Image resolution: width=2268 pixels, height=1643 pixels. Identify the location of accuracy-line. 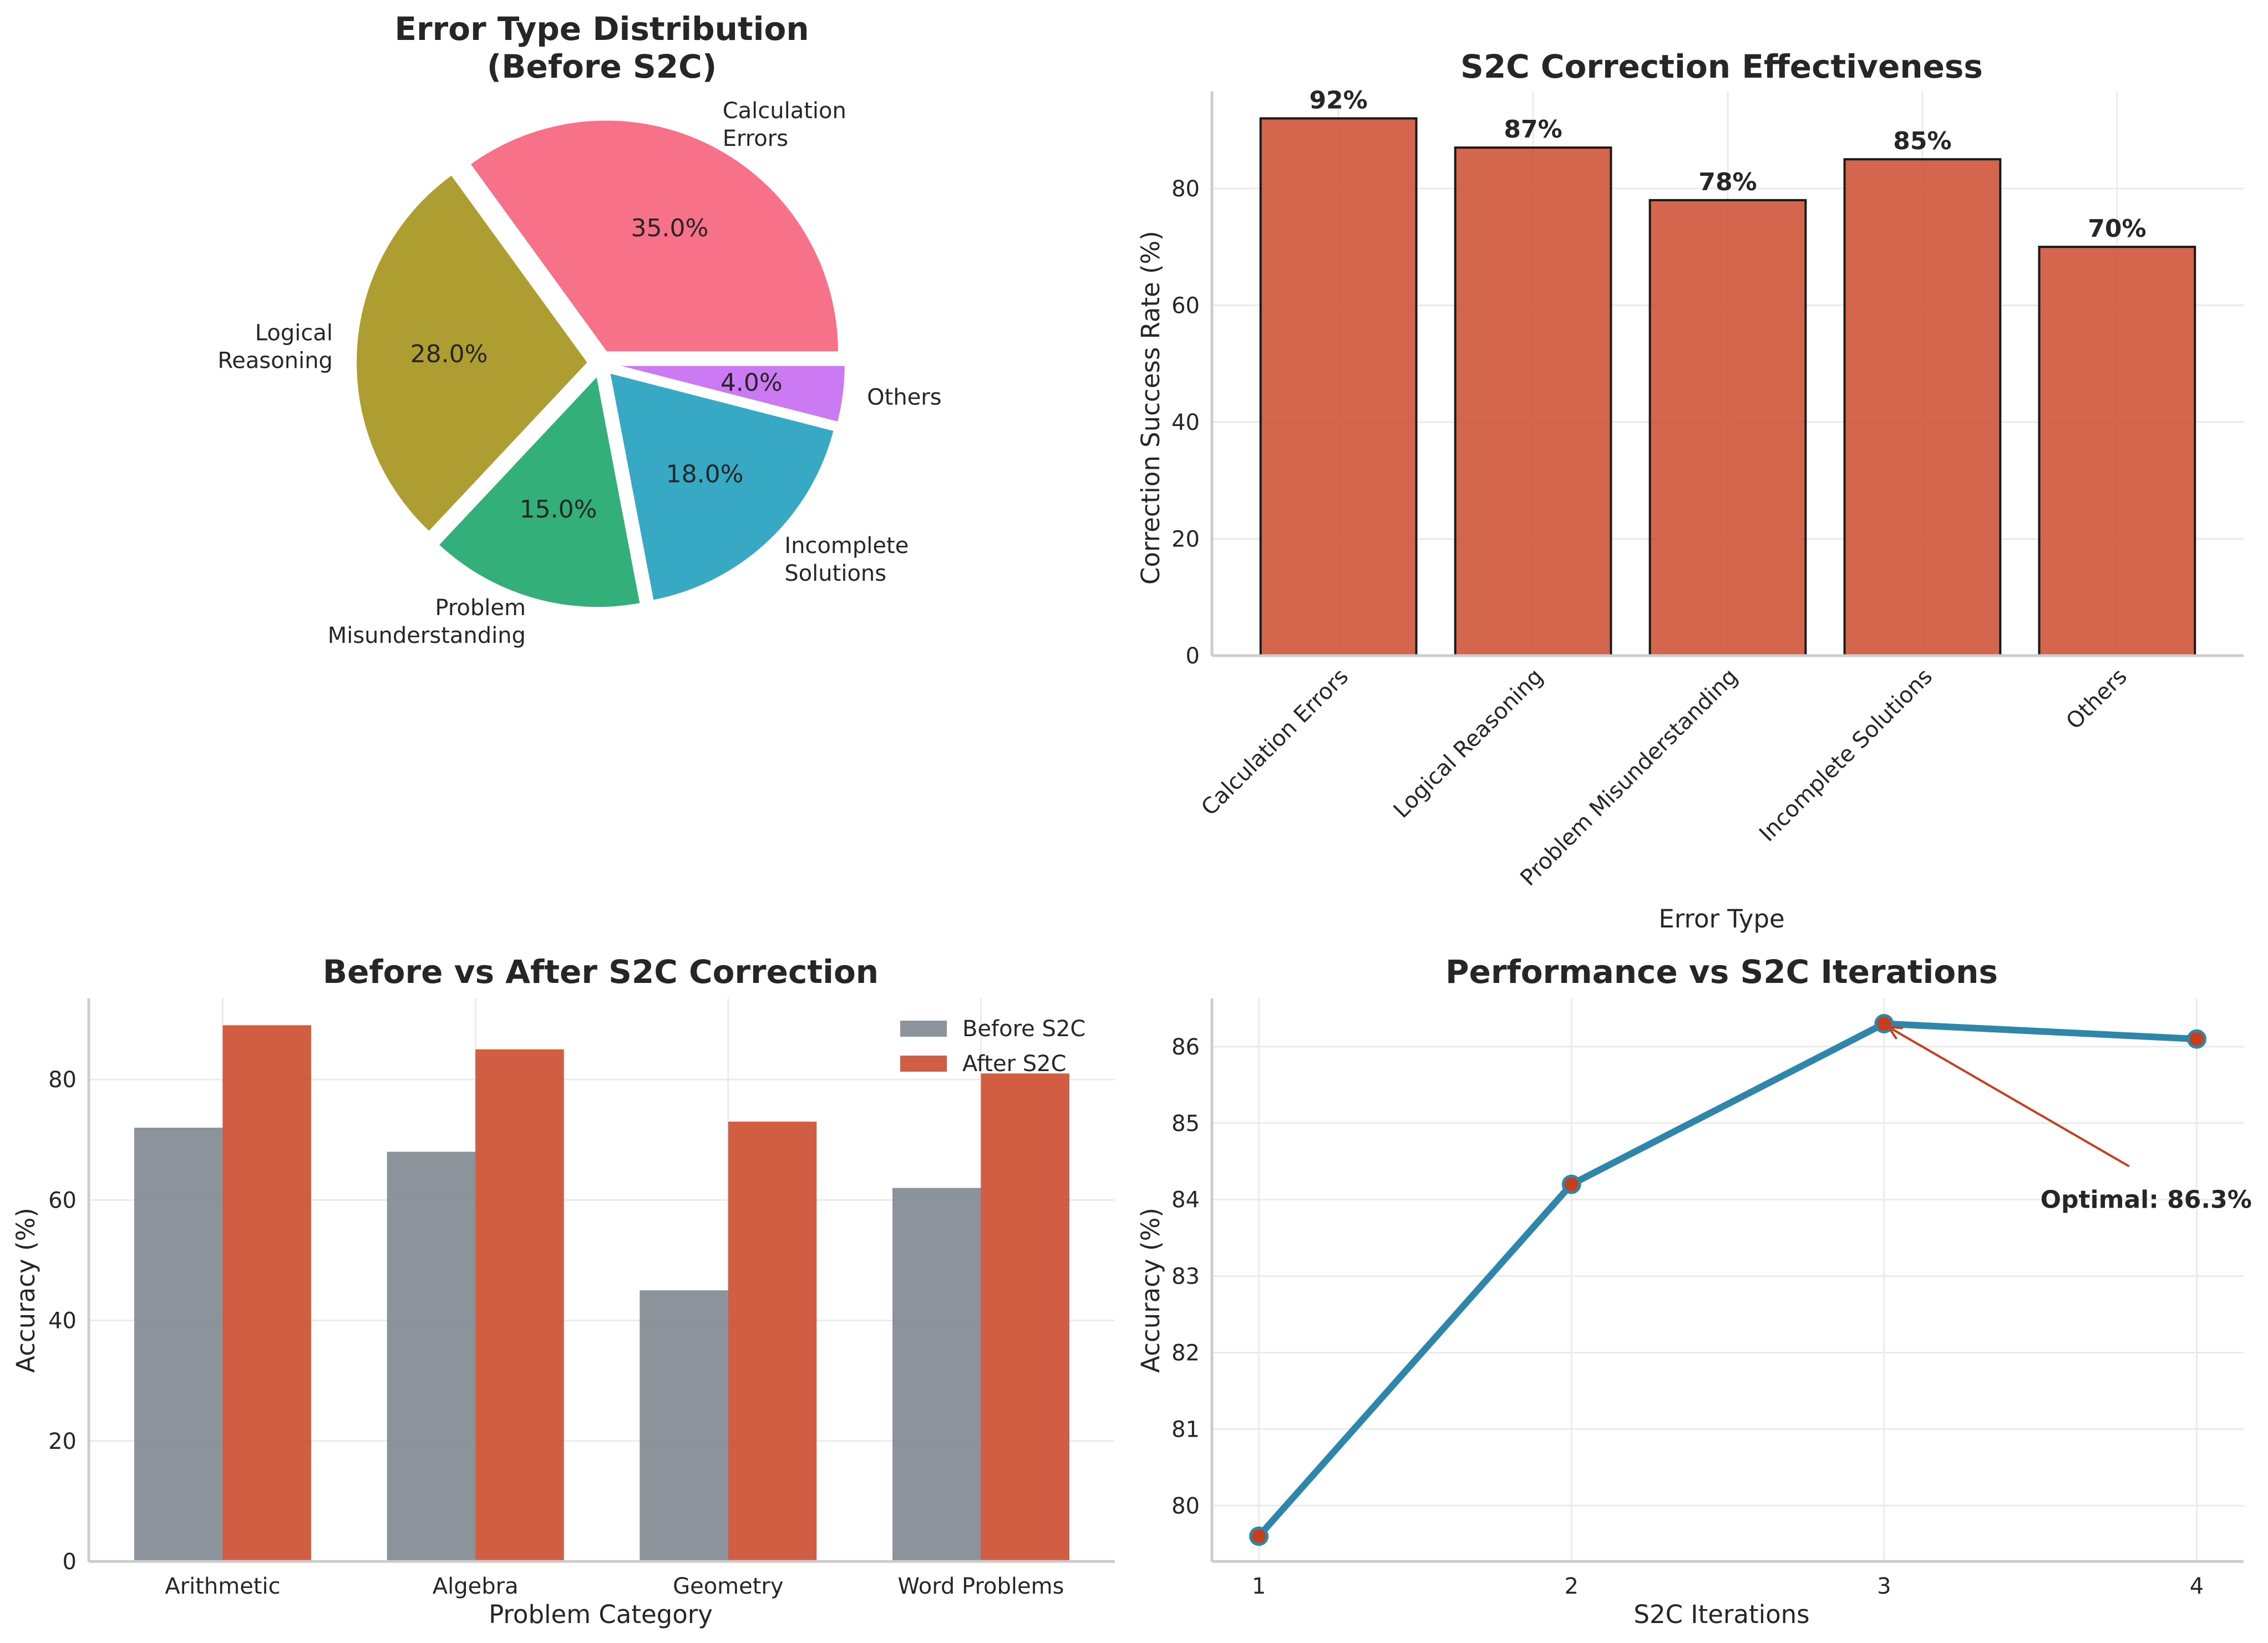
(1728, 1280).